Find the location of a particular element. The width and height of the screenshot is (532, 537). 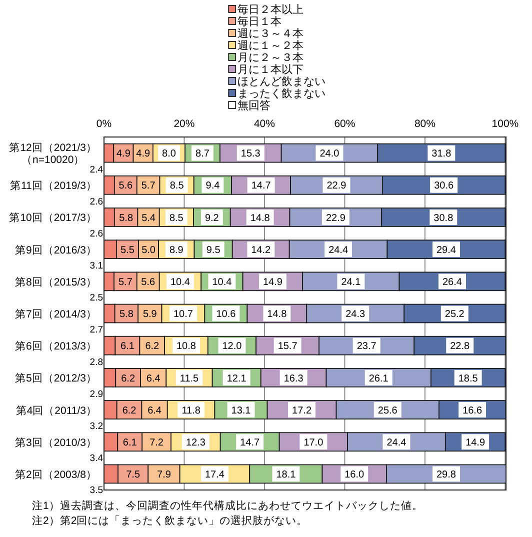

data-label: 5.9 is located at coordinates (150, 314).